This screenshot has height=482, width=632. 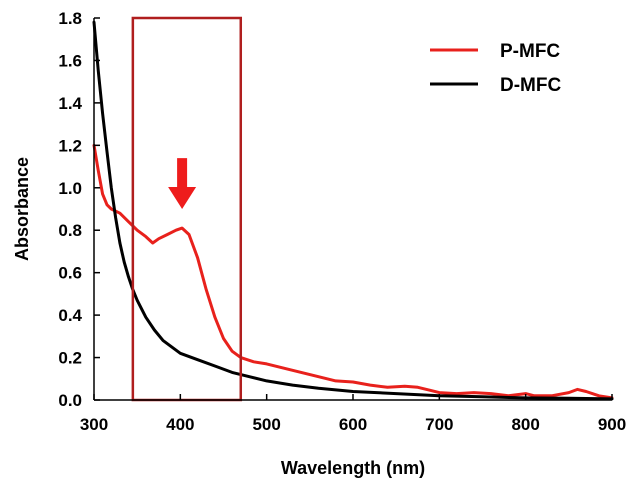 I want to click on x-tick-label: 900, so click(x=612, y=424).